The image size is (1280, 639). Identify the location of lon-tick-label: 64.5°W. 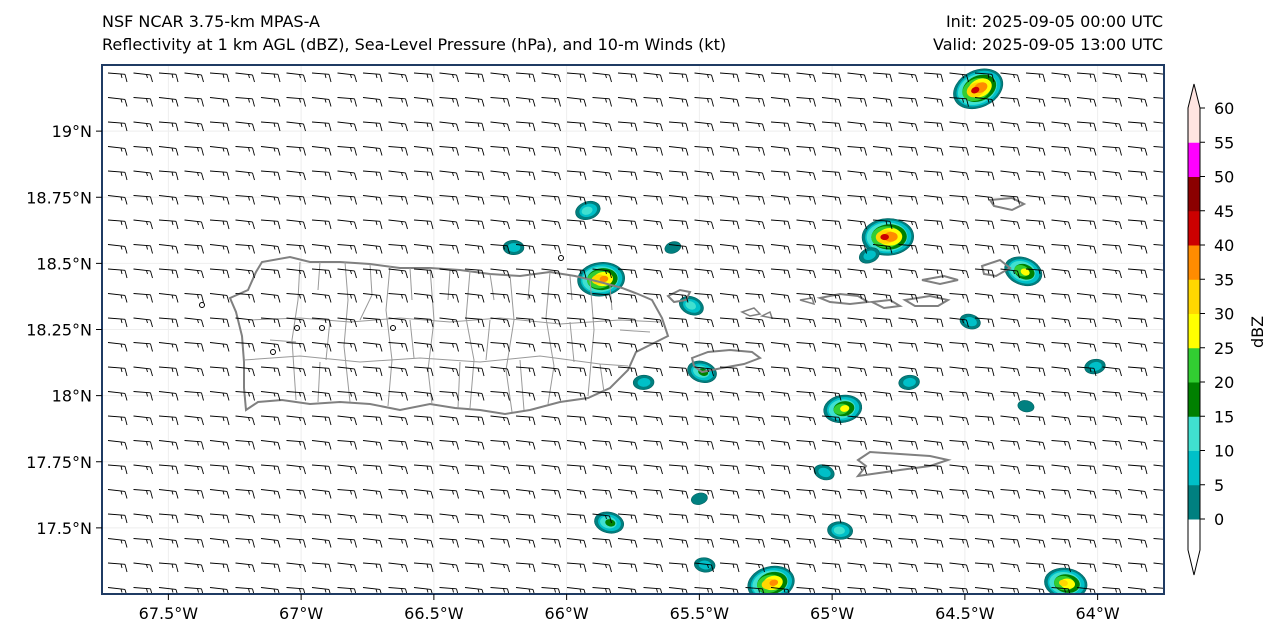
(965, 613).